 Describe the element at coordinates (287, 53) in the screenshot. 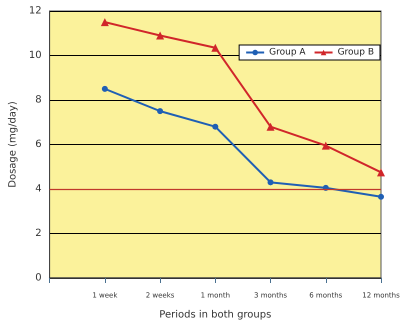

I see `legend-label: Group A` at that location.